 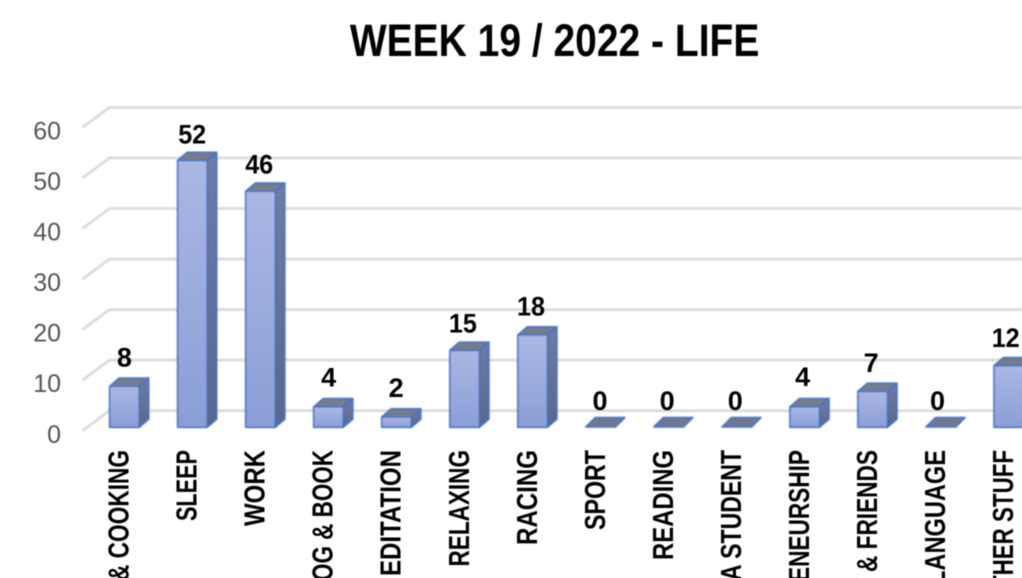 What do you see at coordinates (188, 485) in the screenshot?
I see `svg-text: SLEEP` at bounding box center [188, 485].